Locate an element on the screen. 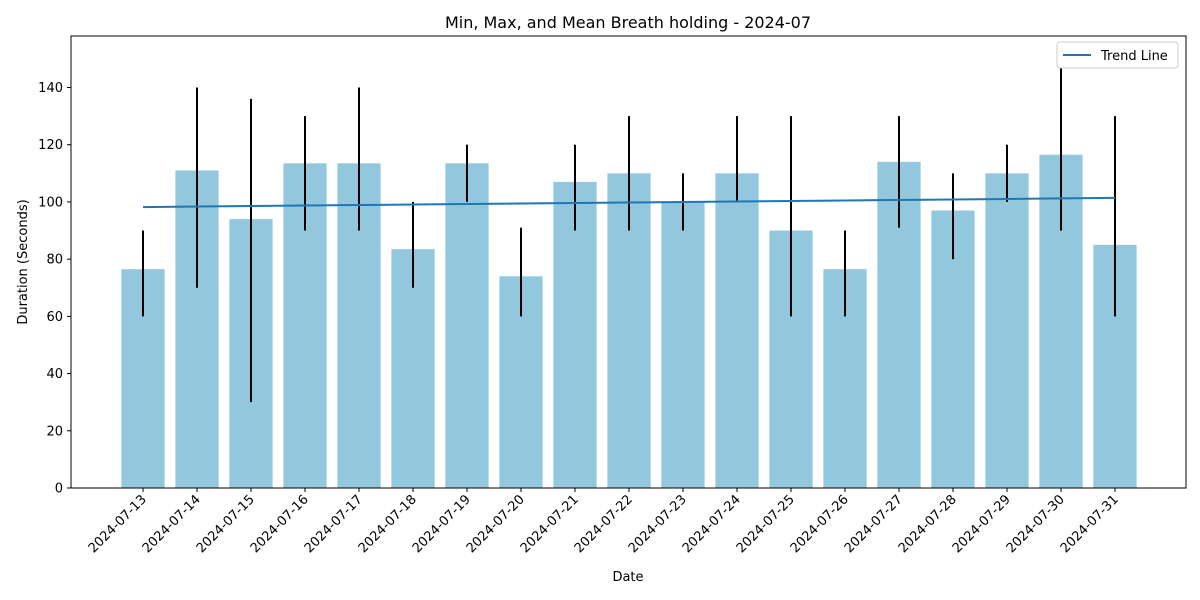  legend-trend-label: Trend Line is located at coordinates (1134, 56).